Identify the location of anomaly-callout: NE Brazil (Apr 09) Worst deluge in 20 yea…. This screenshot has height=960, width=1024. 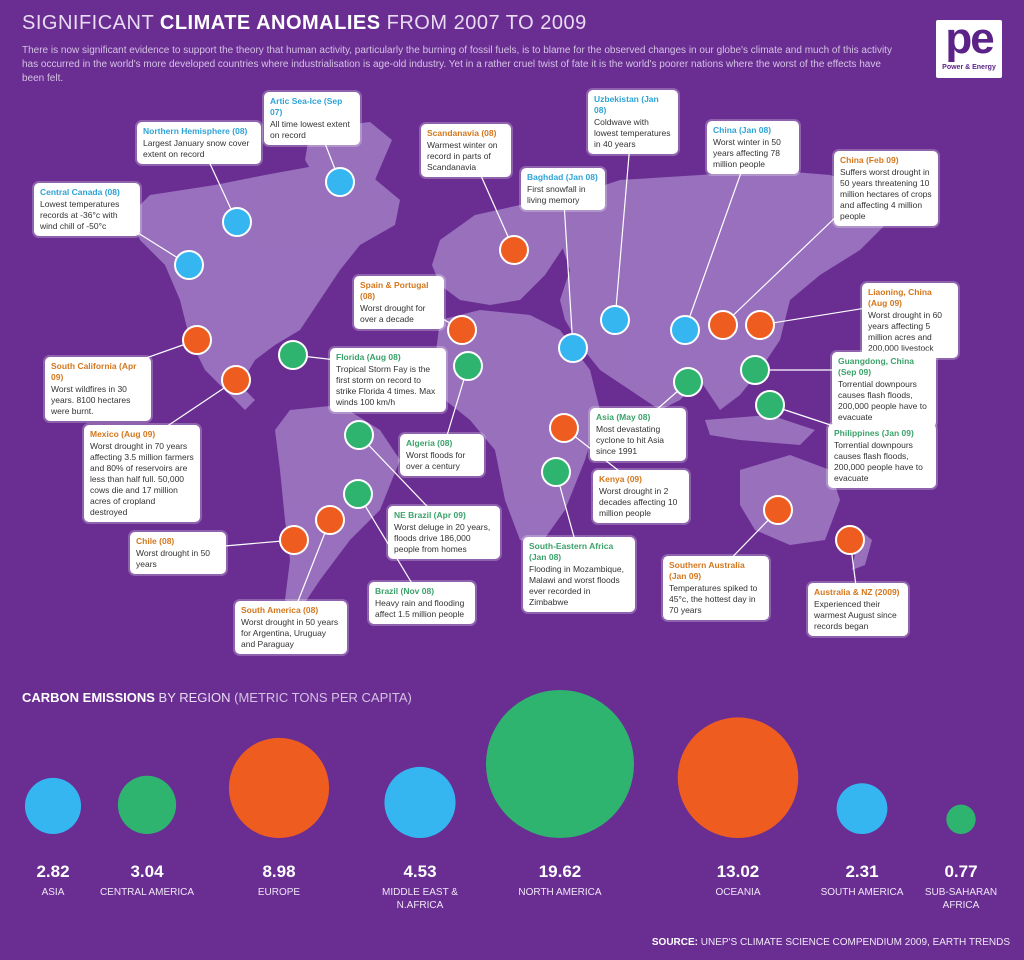
(444, 532).